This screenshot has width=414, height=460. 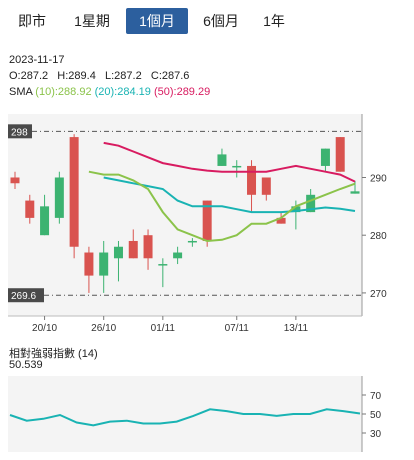 I want to click on rsi-title: 相對強弱指數 (14), so click(x=53, y=354).